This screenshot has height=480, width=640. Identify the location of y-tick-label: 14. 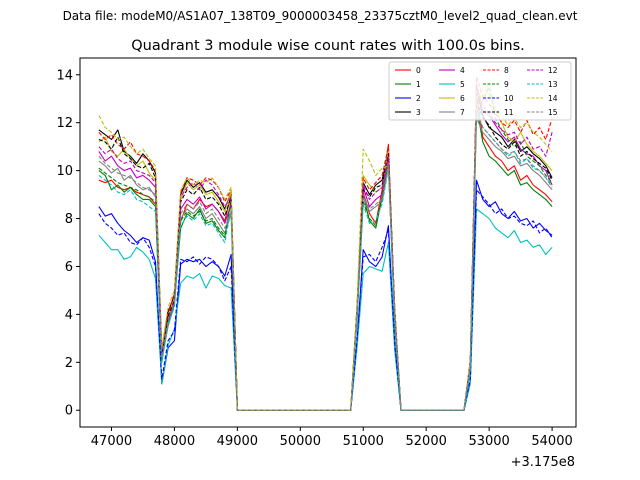
(64, 75).